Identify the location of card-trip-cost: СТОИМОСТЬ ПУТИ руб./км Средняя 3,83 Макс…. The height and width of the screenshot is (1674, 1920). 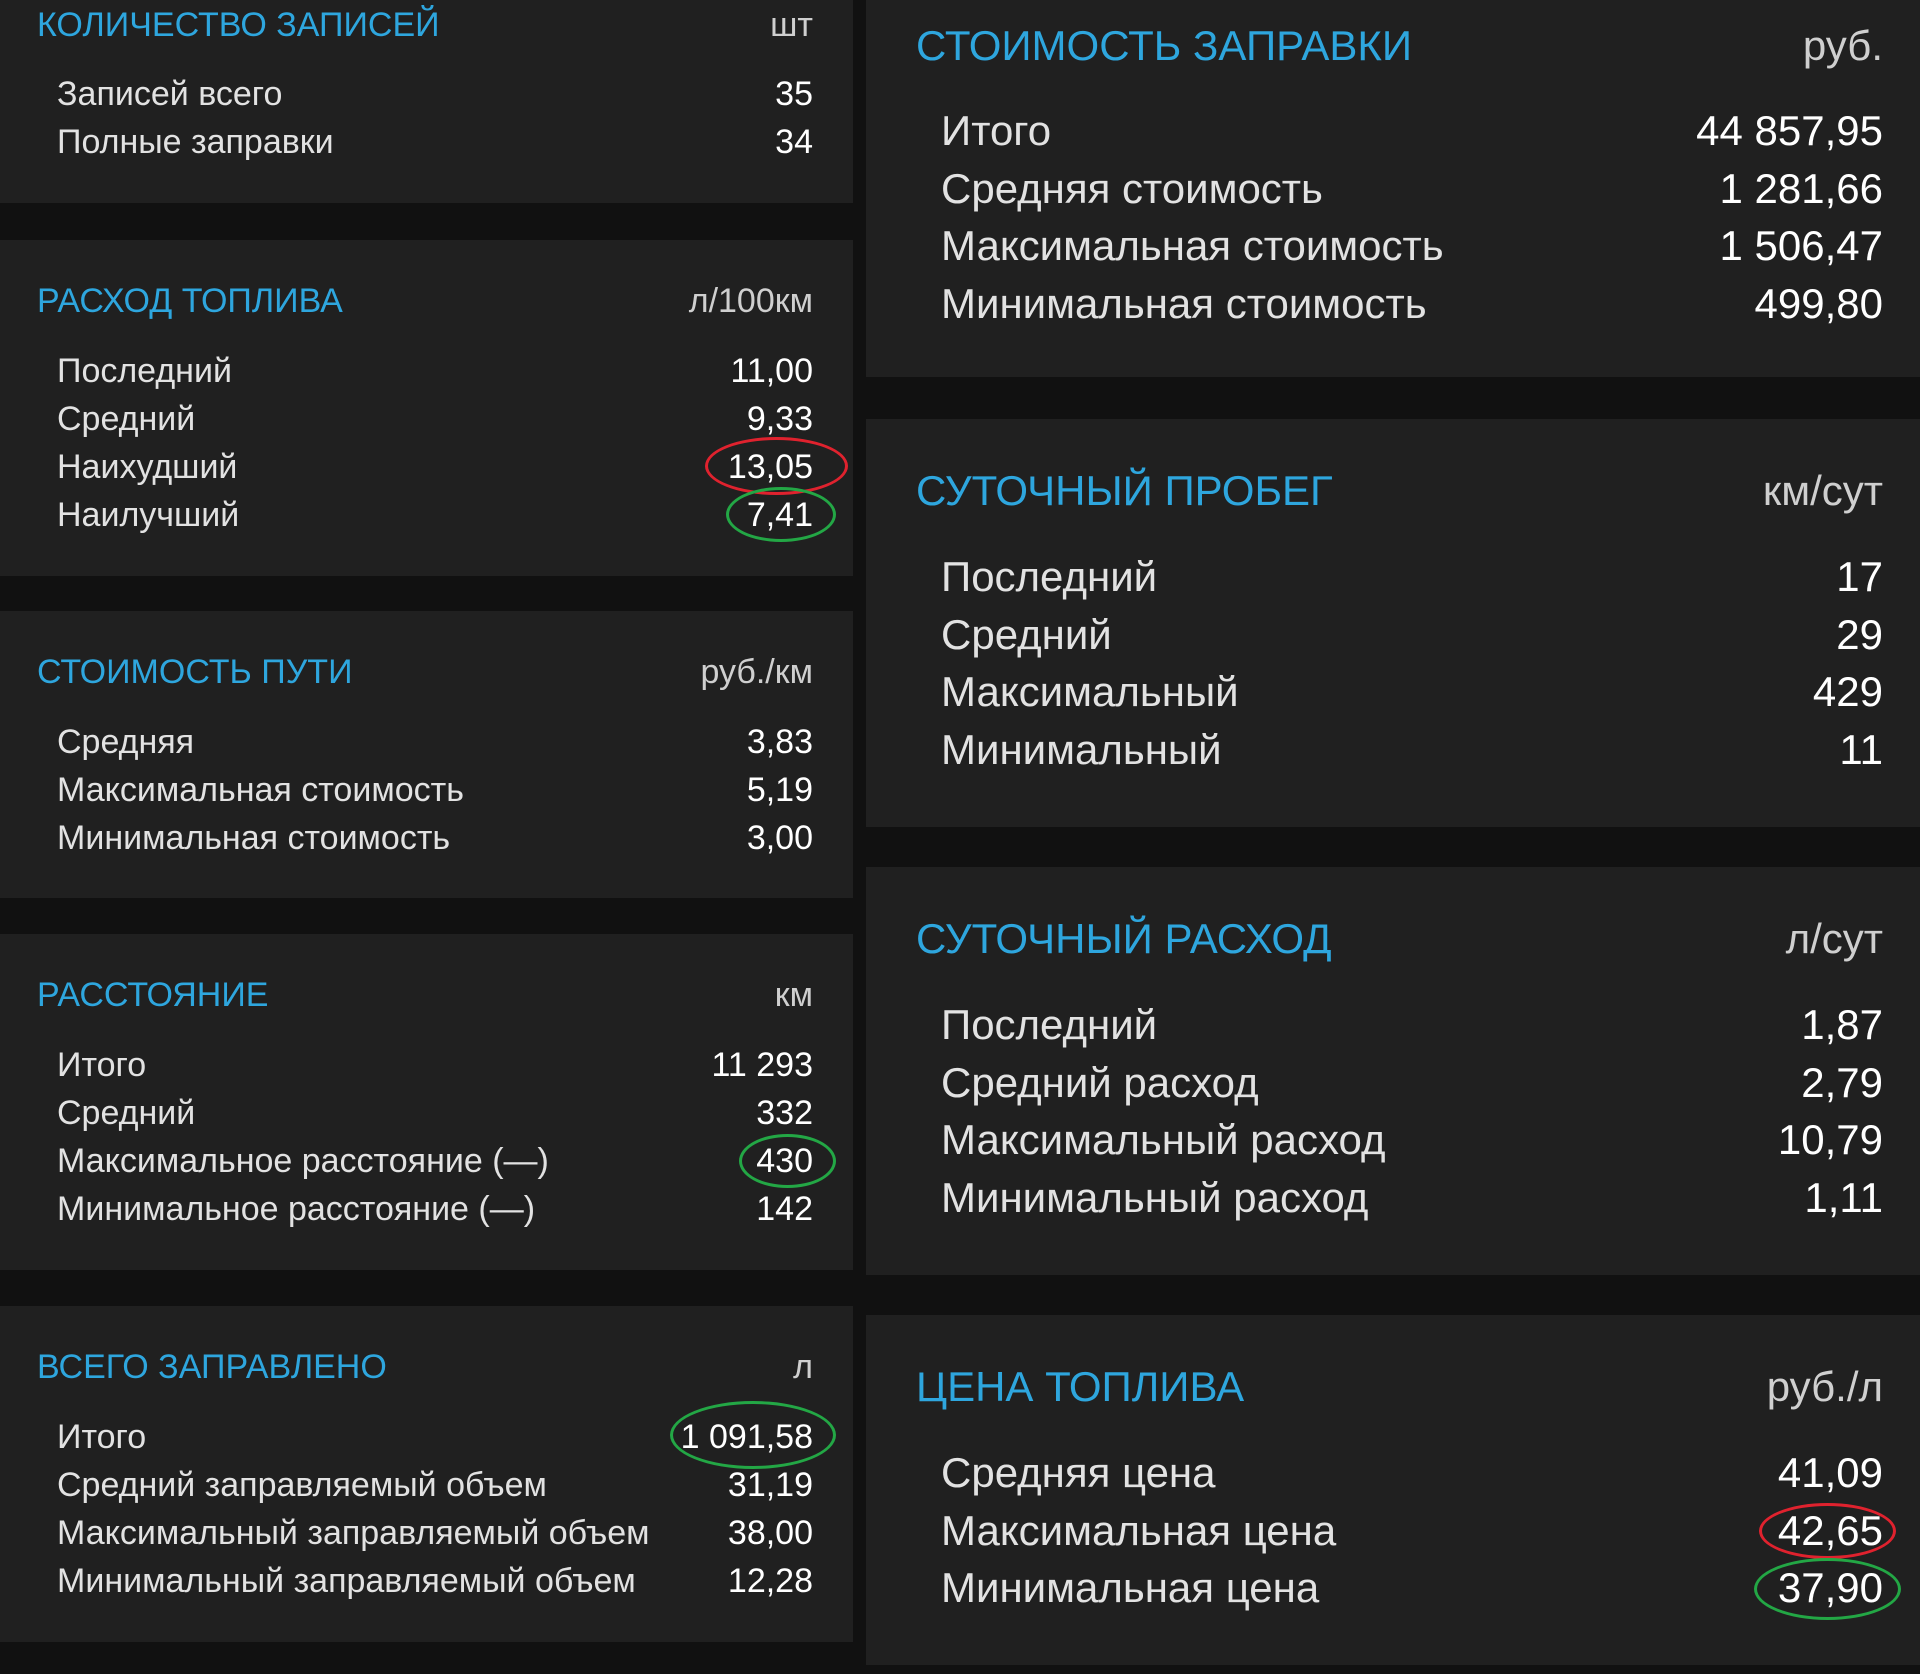
(426, 754).